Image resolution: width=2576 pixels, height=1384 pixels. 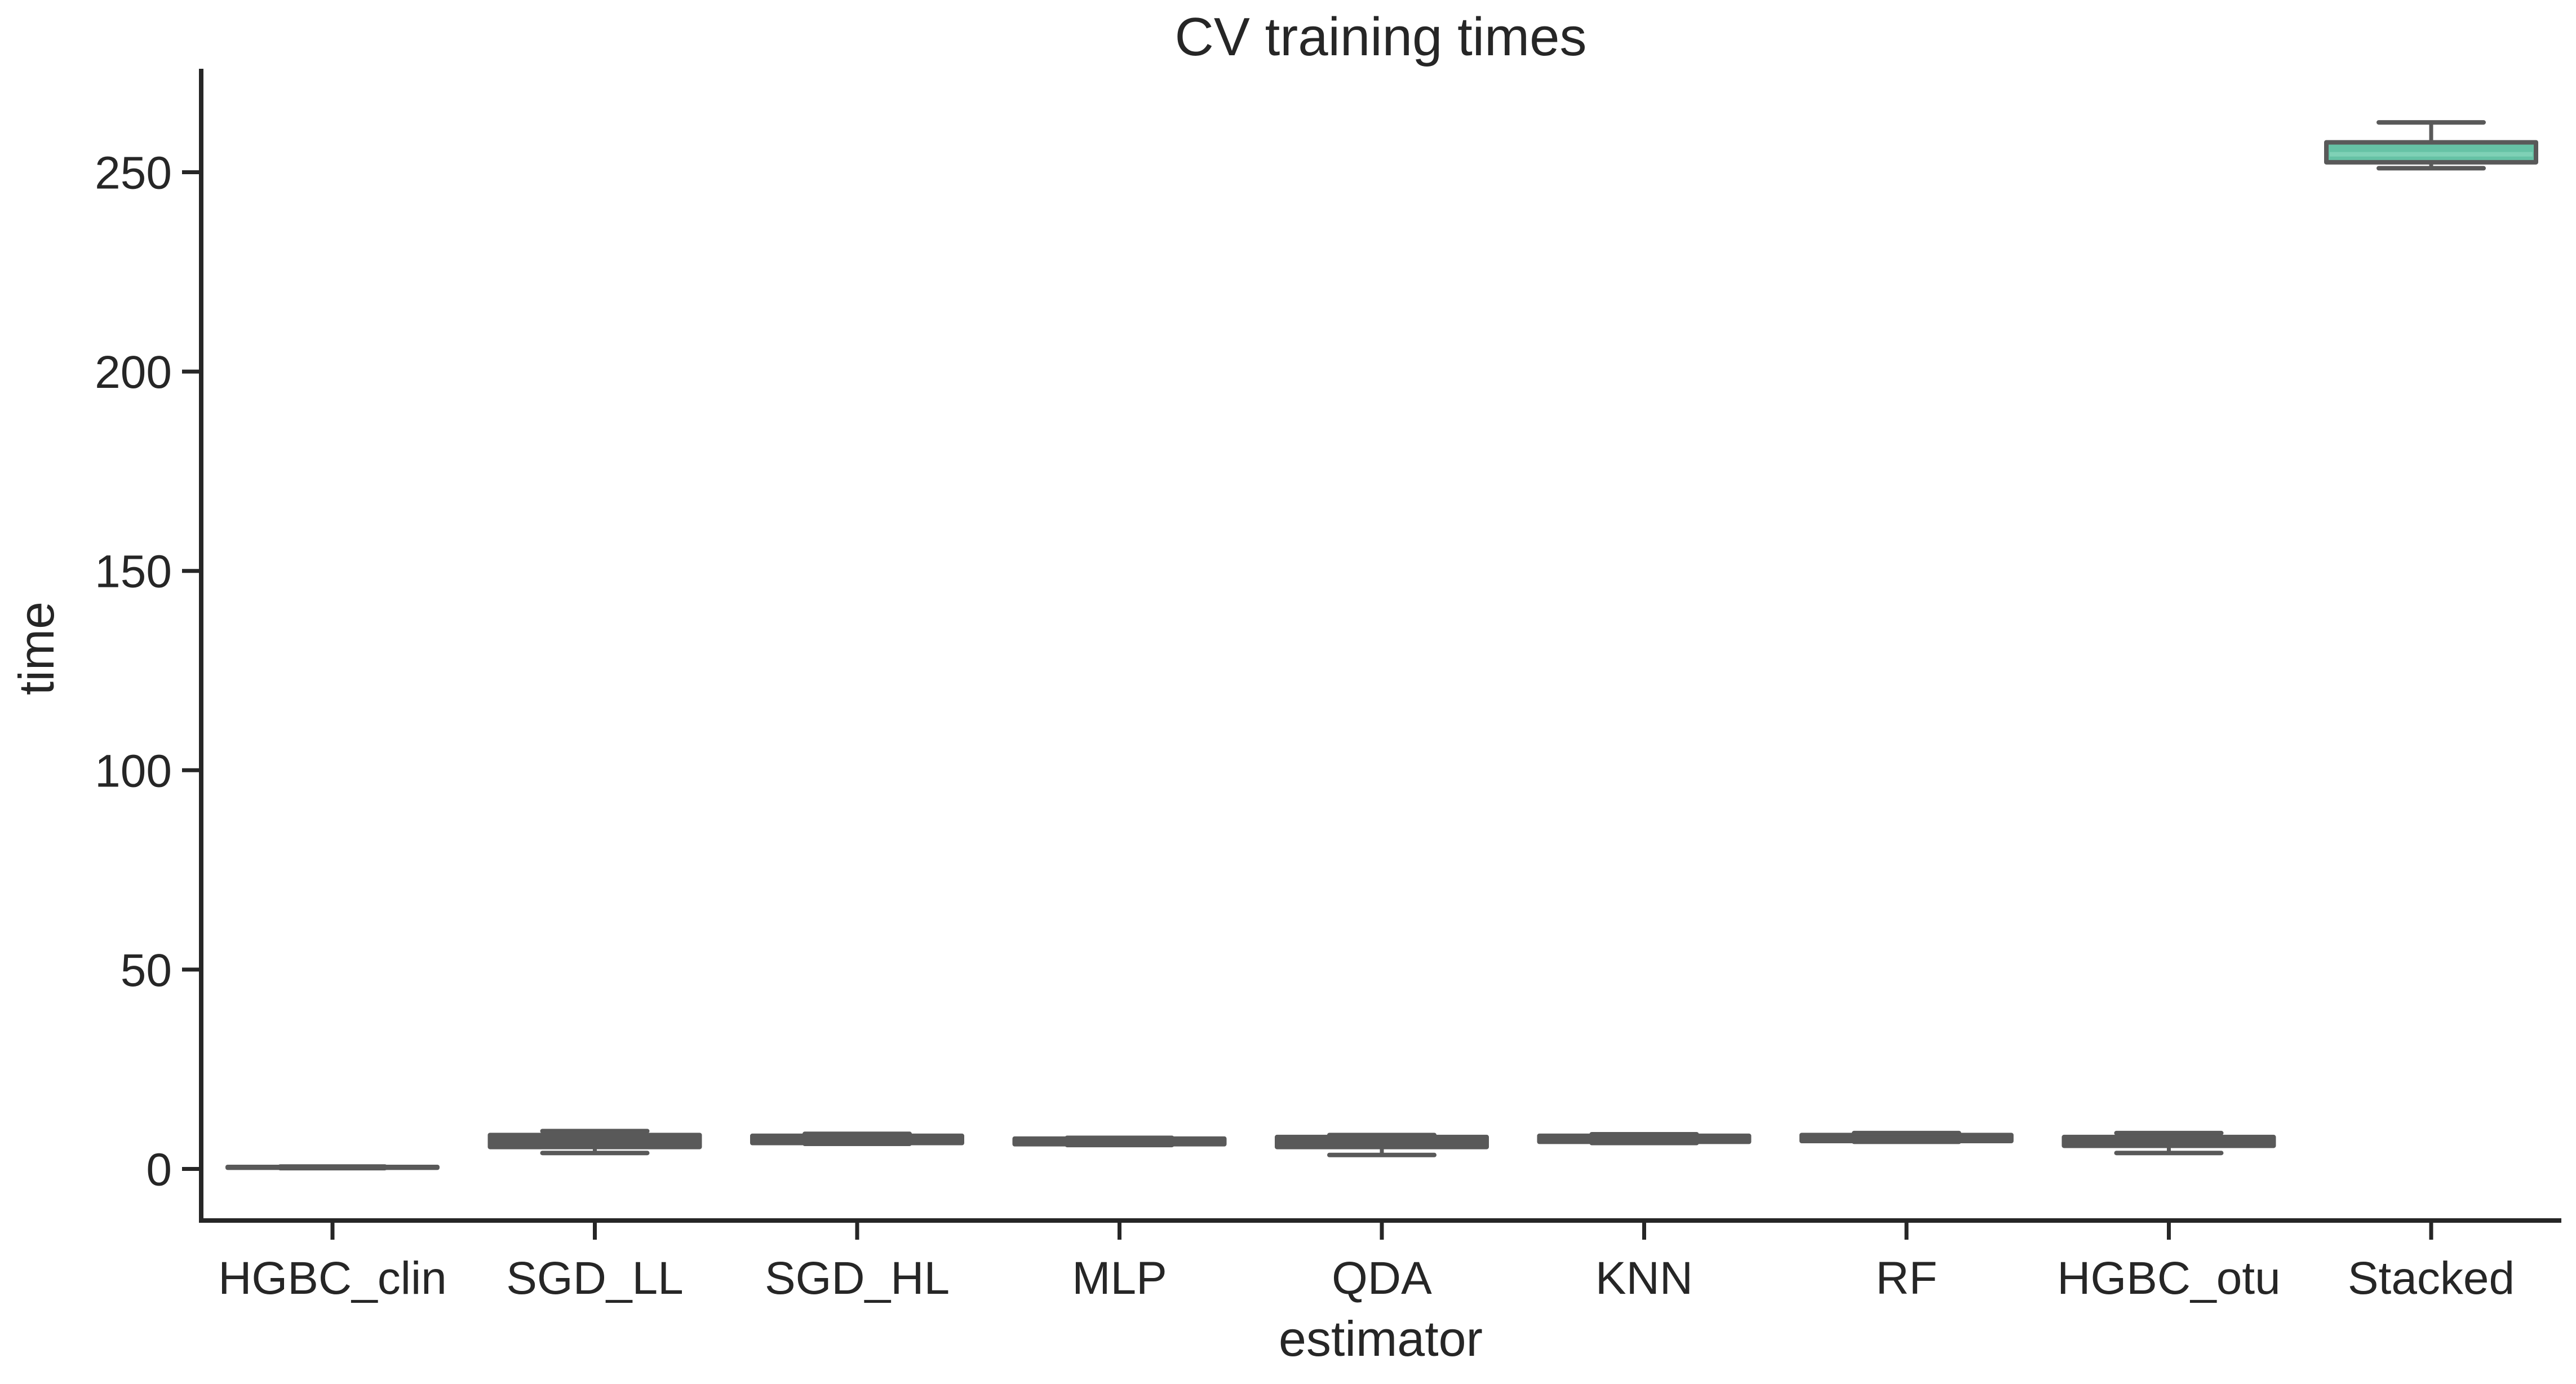 What do you see at coordinates (1381, 37) in the screenshot?
I see `chart-title: CV training times` at bounding box center [1381, 37].